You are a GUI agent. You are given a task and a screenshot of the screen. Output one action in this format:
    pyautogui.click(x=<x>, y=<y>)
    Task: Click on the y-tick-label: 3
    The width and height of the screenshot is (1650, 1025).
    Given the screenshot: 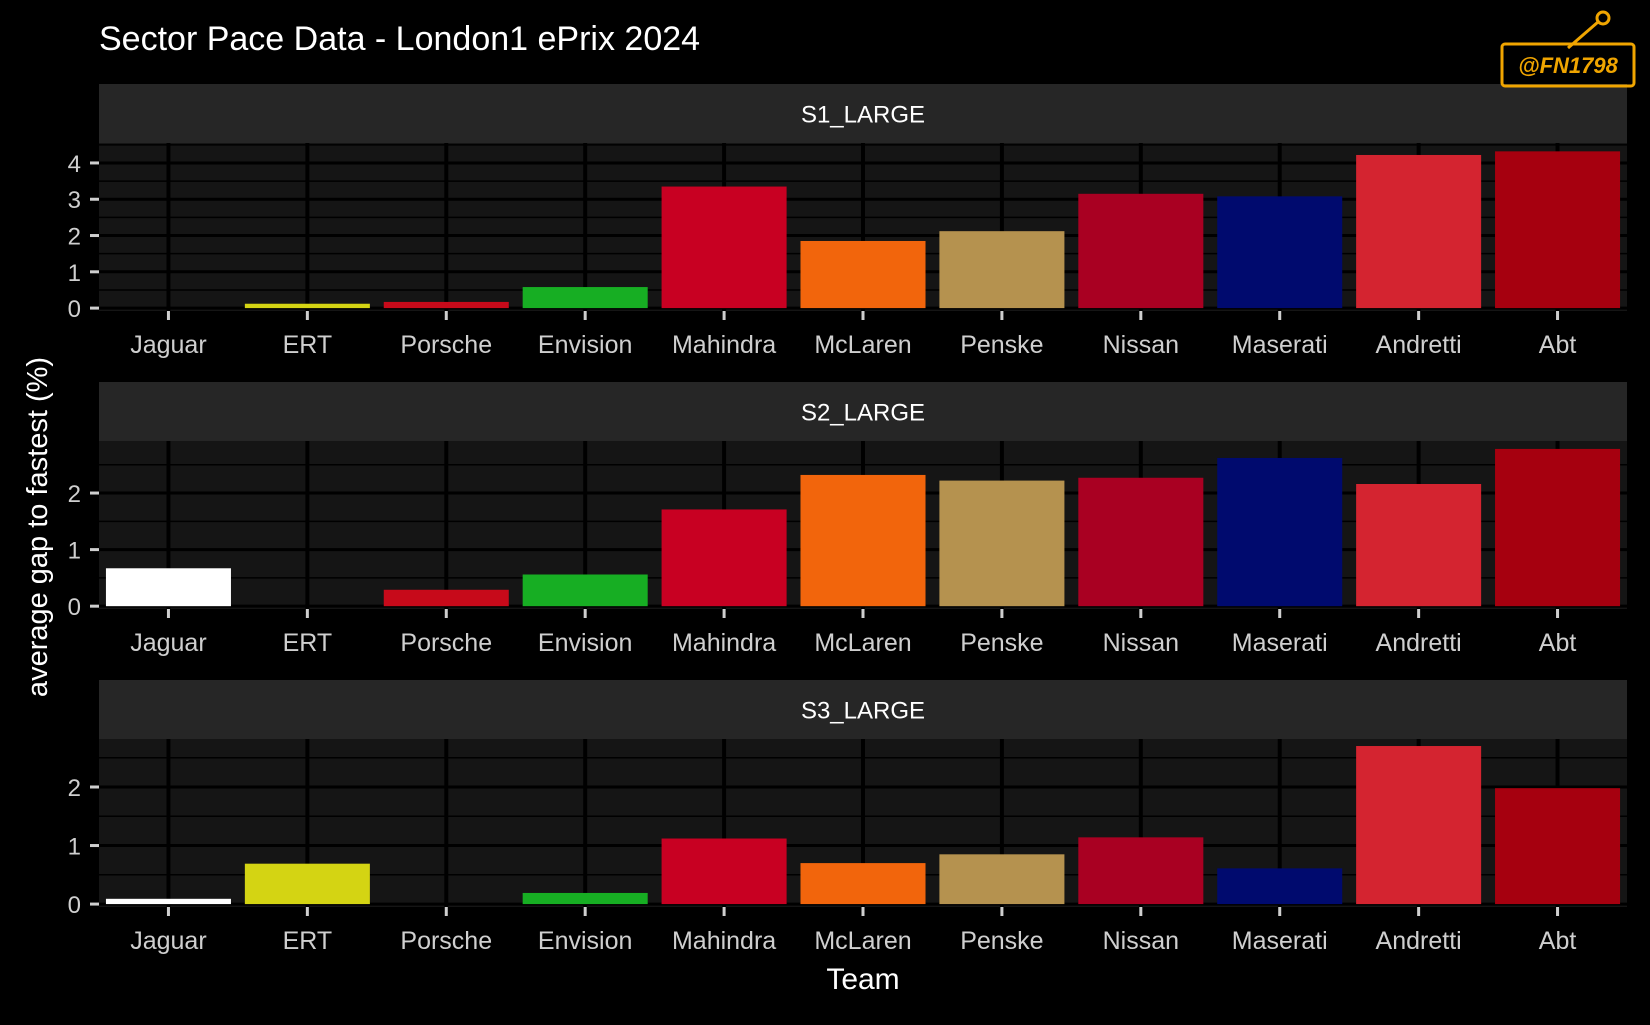 What is the action you would take?
    pyautogui.click(x=74, y=200)
    